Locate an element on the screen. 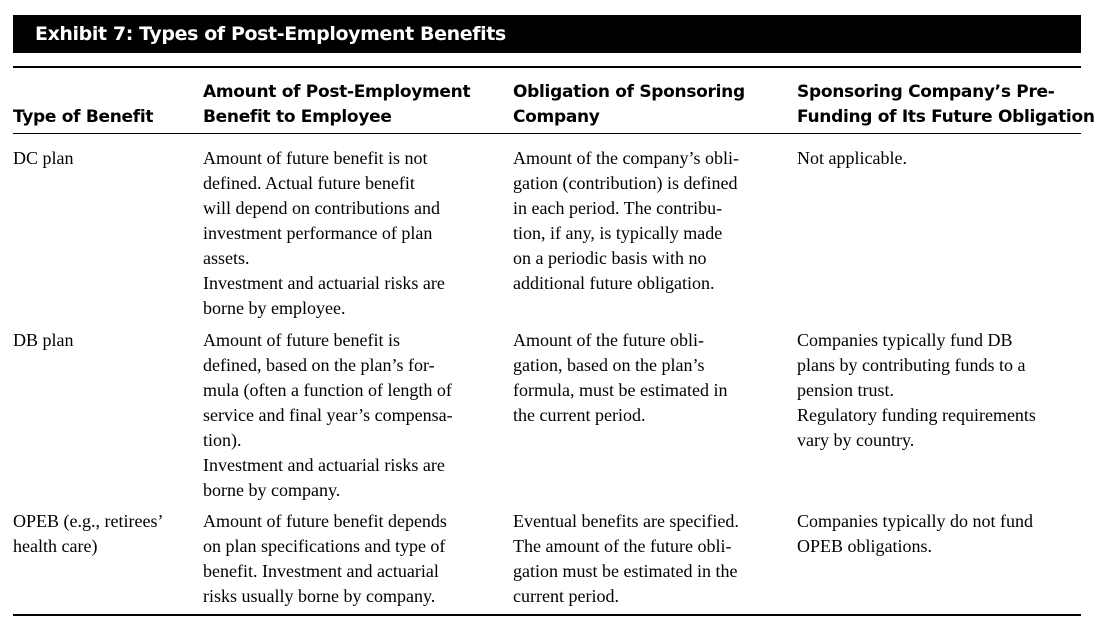 This screenshot has width=1101, height=625. cell-line: service and final year’s compensa- is located at coordinates (328, 415).